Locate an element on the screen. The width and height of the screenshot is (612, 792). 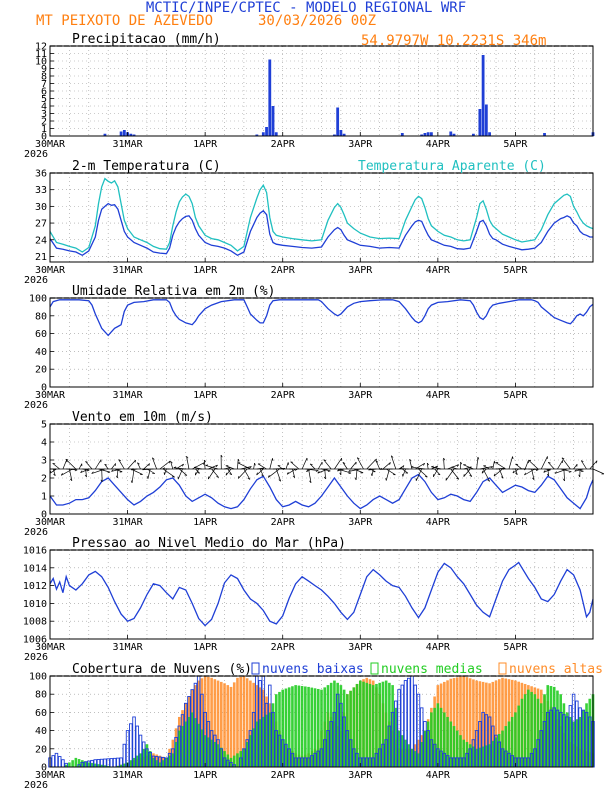
y-tick-label: 1006 is located at coordinates (35, 640).